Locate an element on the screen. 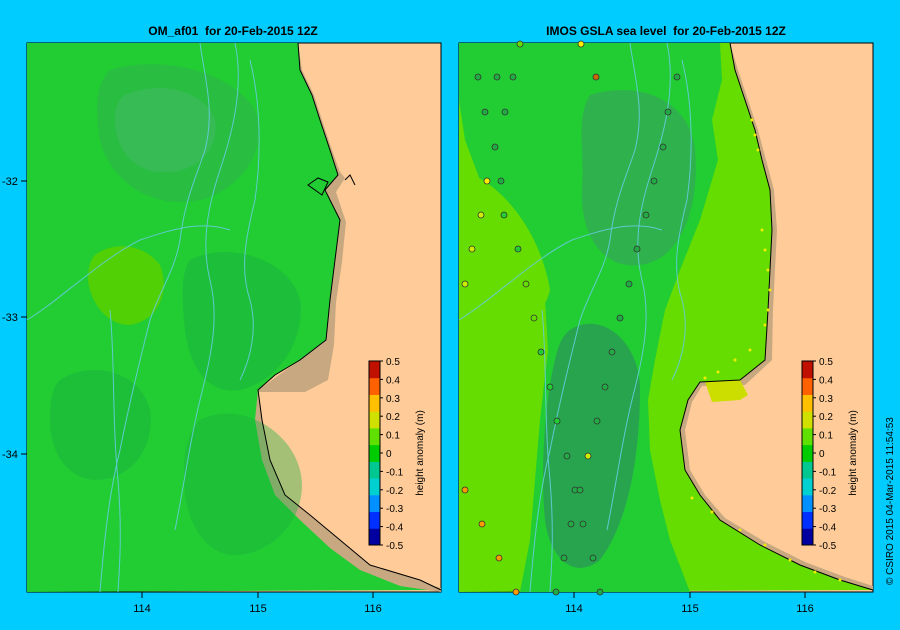 The image size is (900, 630). left-panel-title: OM_af01 for 20-Feb-2015 12Z is located at coordinates (233, 31).